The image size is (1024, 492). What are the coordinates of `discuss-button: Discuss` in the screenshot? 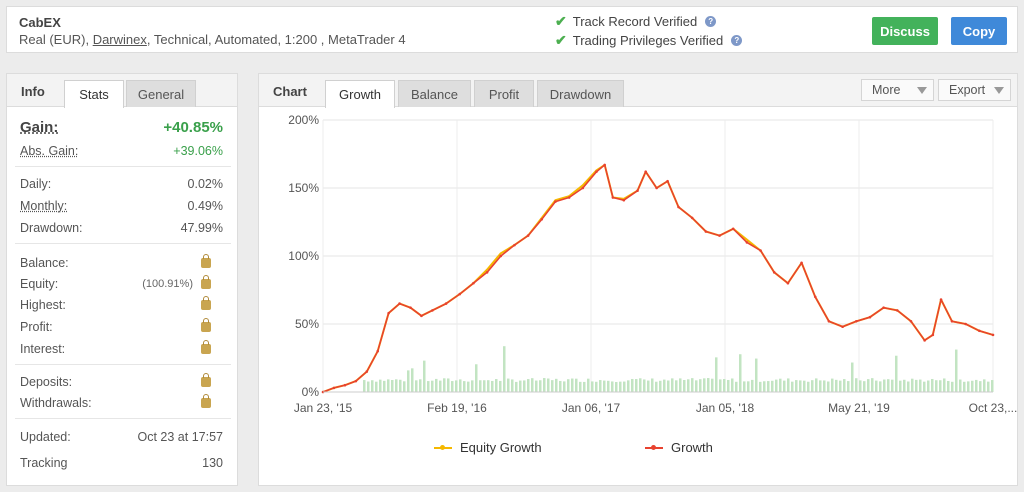 It's located at (905, 31).